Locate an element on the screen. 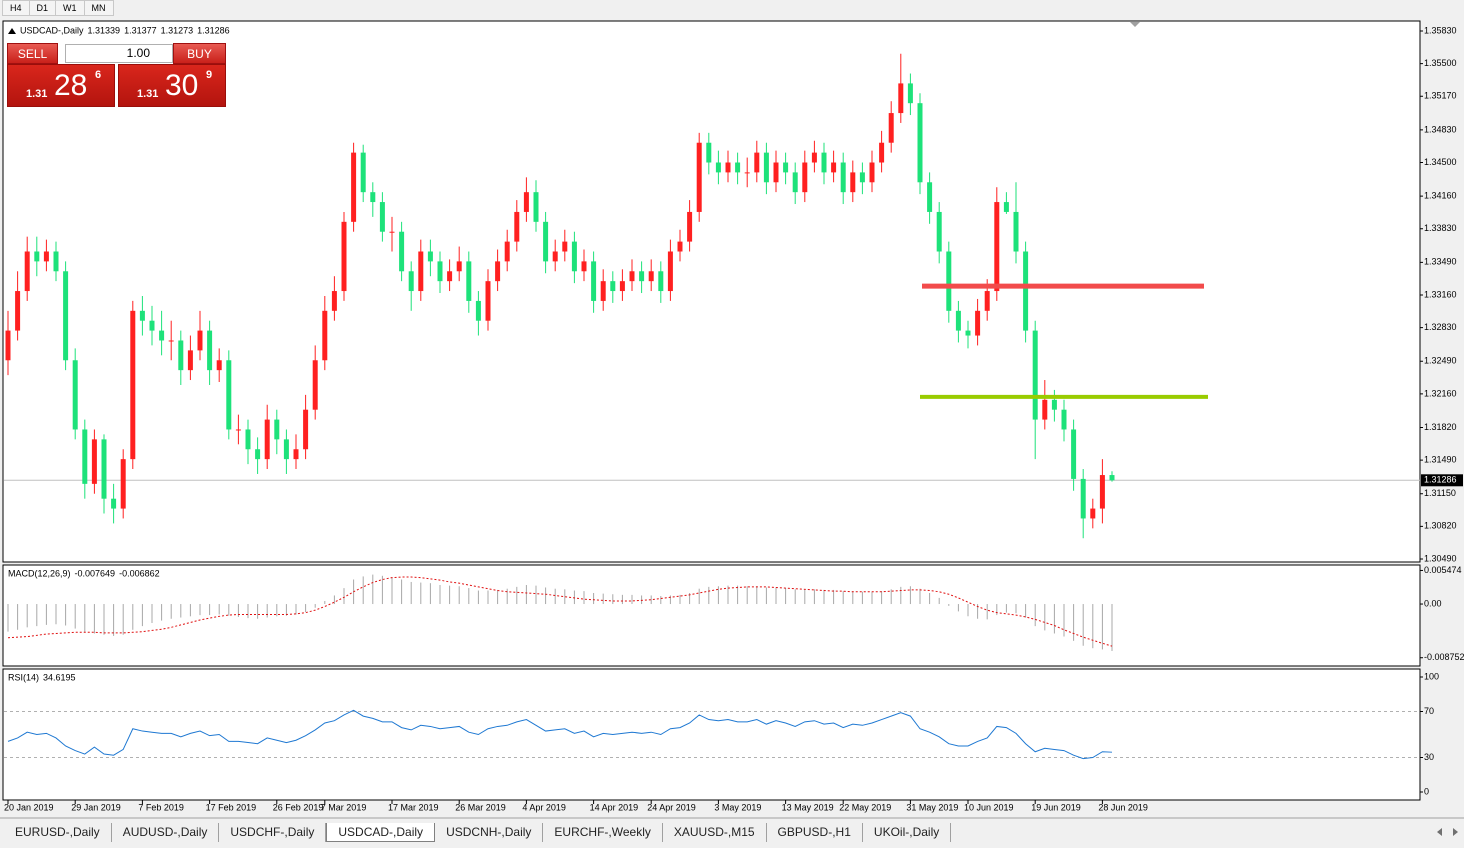 The height and width of the screenshot is (848, 1464). y-tick-label: 70 is located at coordinates (1429, 711).